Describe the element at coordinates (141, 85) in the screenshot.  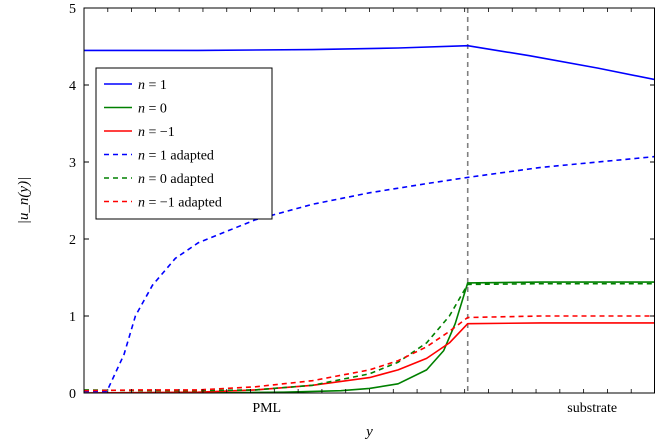
I see `legend-label-var-1: n` at that location.